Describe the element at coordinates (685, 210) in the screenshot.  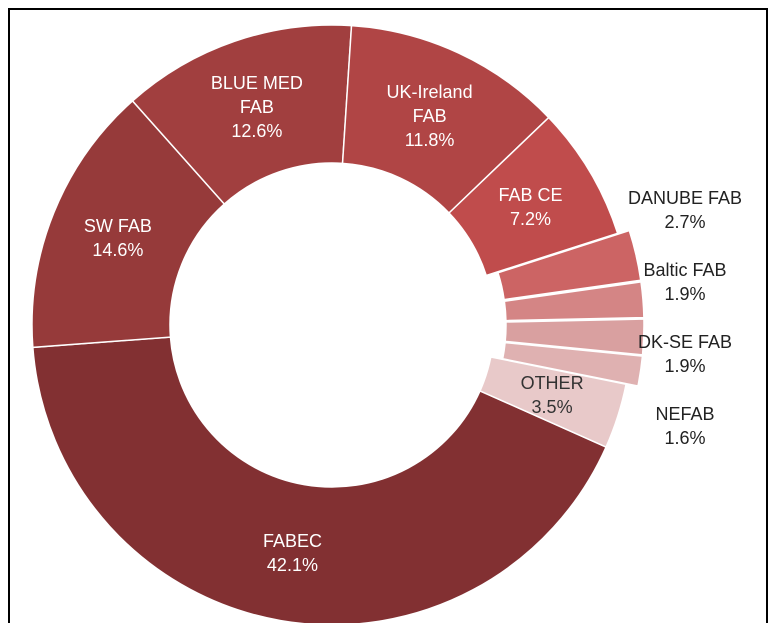
I see `slice-label: DANUBE FAB 2.7%` at that location.